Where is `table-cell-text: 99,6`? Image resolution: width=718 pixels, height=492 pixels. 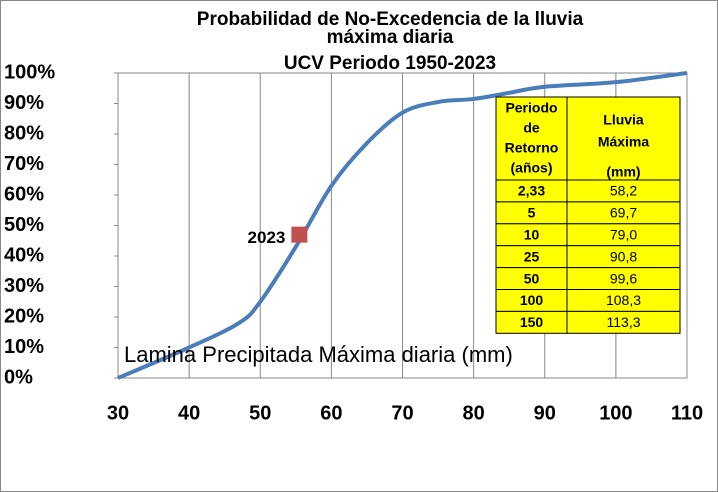
table-cell-text: 99,6 is located at coordinates (623, 278).